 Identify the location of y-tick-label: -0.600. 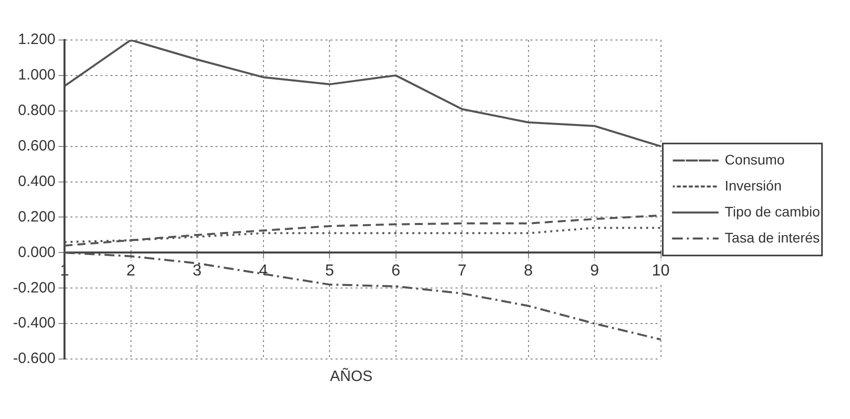
(34, 359).